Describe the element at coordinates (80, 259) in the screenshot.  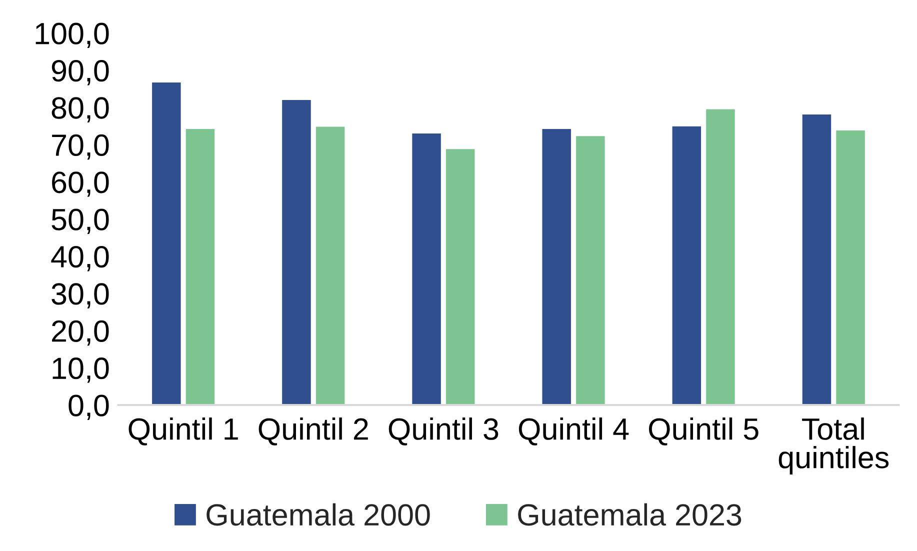
I see `y-tick-label: 40,0` at that location.